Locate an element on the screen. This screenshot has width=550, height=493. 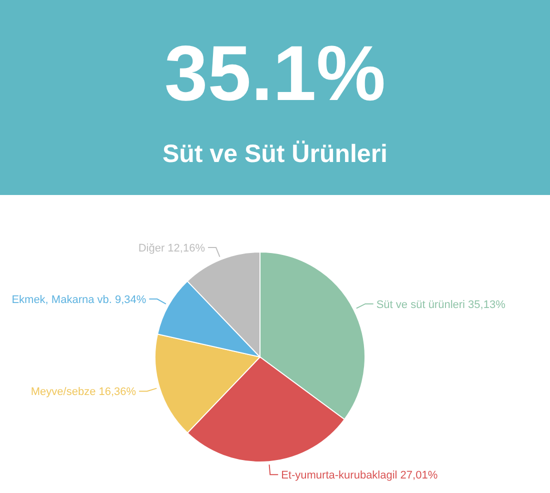
slice-label: Et-yumurta-kurubaklagil 27,01% is located at coordinates (359, 476).